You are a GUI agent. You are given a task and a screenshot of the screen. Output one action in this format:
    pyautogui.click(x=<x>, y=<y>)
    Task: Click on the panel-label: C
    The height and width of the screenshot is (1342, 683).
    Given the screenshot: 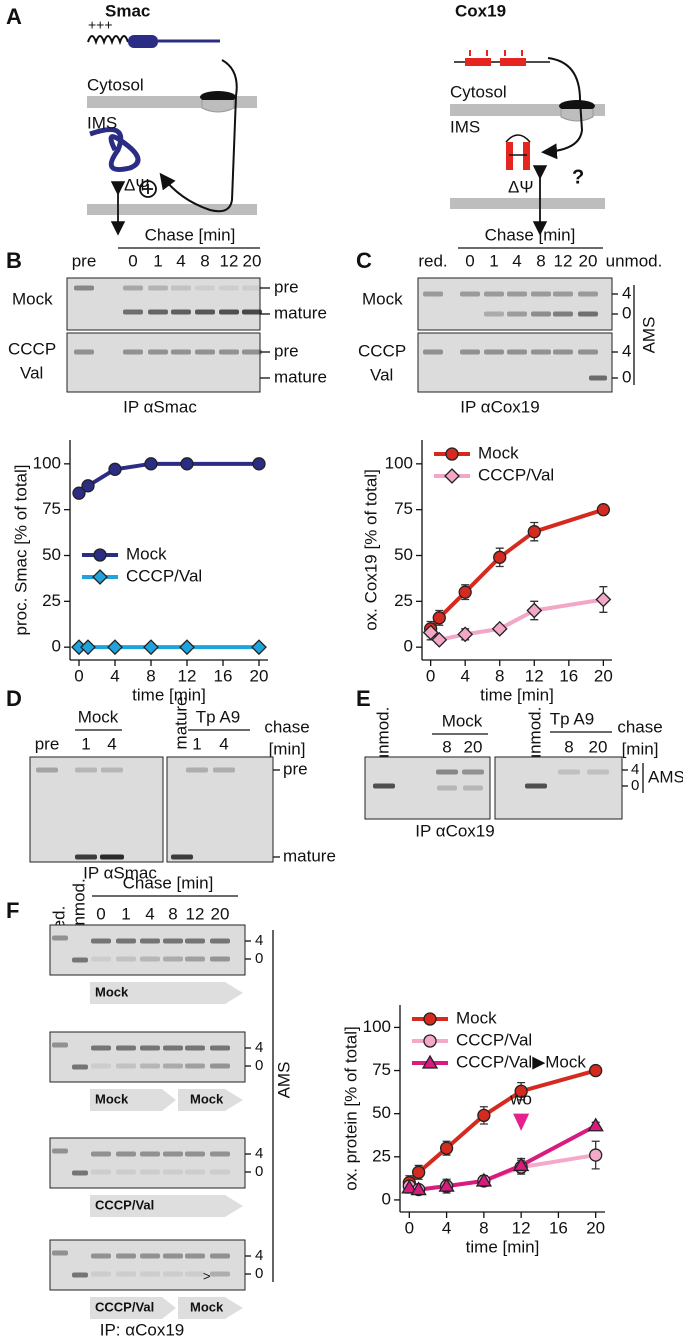 What is the action you would take?
    pyautogui.click(x=364, y=260)
    